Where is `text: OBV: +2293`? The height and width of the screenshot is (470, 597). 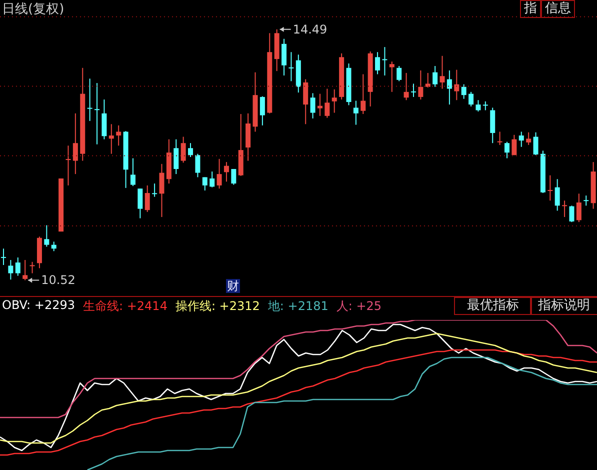
text: OBV: +2293 is located at coordinates (38, 306).